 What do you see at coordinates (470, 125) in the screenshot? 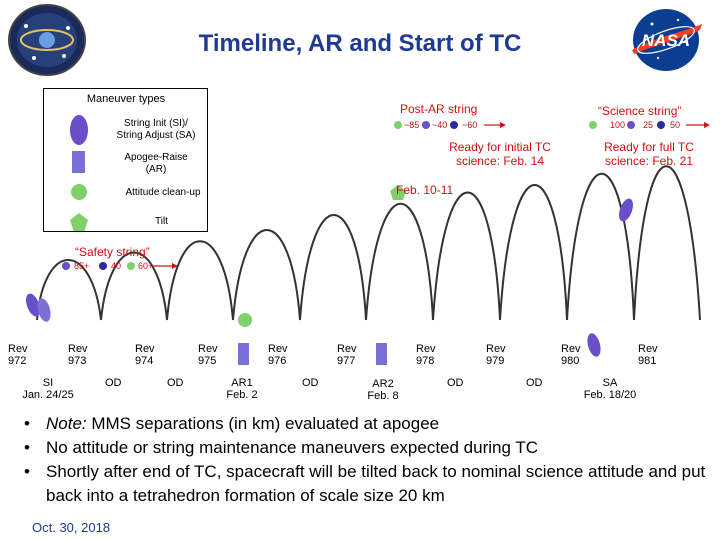
I see `post-ar-value-3: ~60` at bounding box center [470, 125].